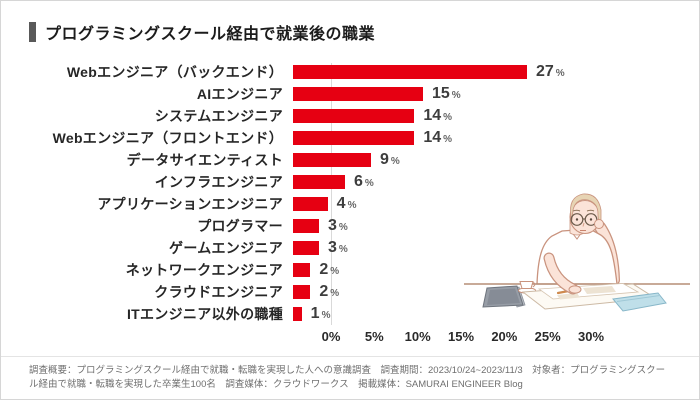  I want to click on cup-handle, so click(534, 285).